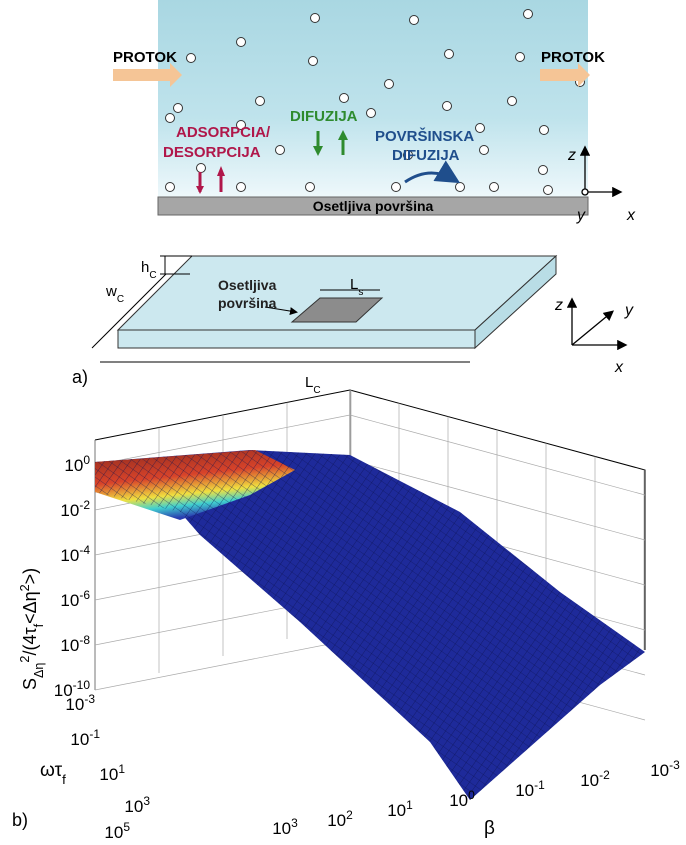 Image resolution: width=686 pixels, height=845 pixels. Describe the element at coordinates (674, 765) in the screenshot. I see `tick-exp: -3` at that location.